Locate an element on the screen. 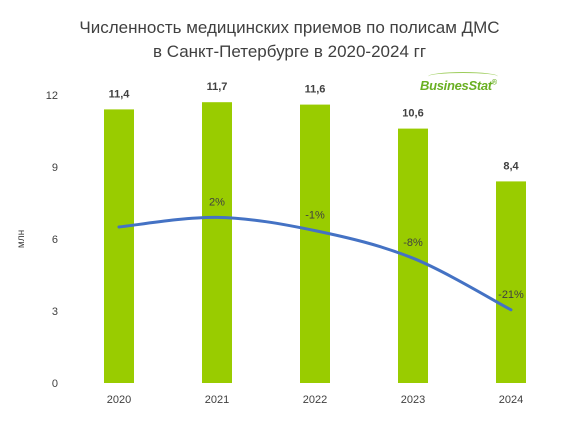 The width and height of the screenshot is (579, 426). logo-swoosh is located at coordinates (463, 76).